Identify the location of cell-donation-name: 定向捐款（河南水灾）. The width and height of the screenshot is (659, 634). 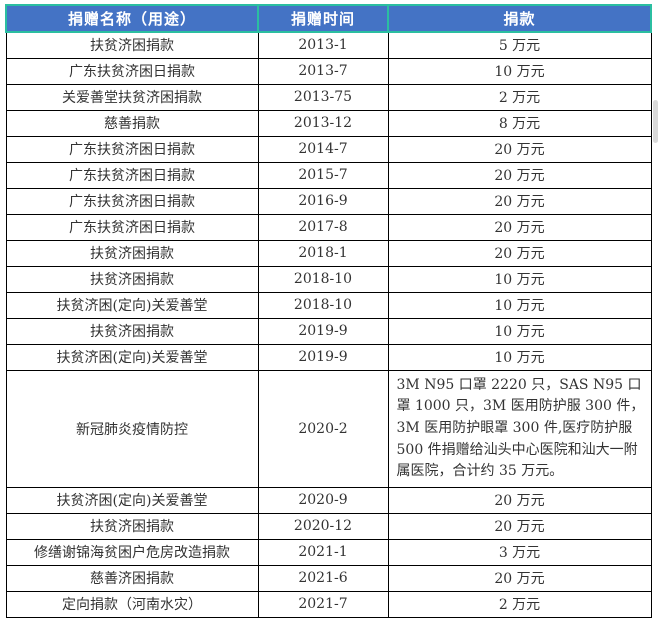
(132, 604).